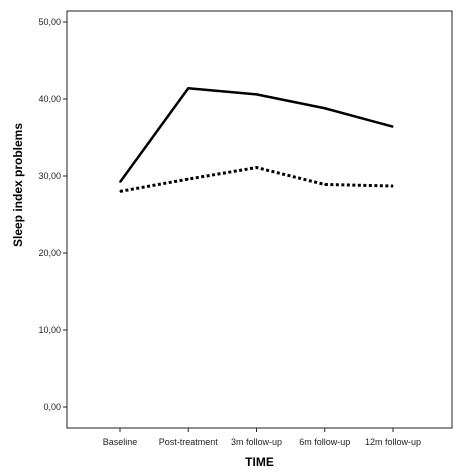 Image resolution: width=470 pixels, height=472 pixels. I want to click on series-lines, so click(256, 139).